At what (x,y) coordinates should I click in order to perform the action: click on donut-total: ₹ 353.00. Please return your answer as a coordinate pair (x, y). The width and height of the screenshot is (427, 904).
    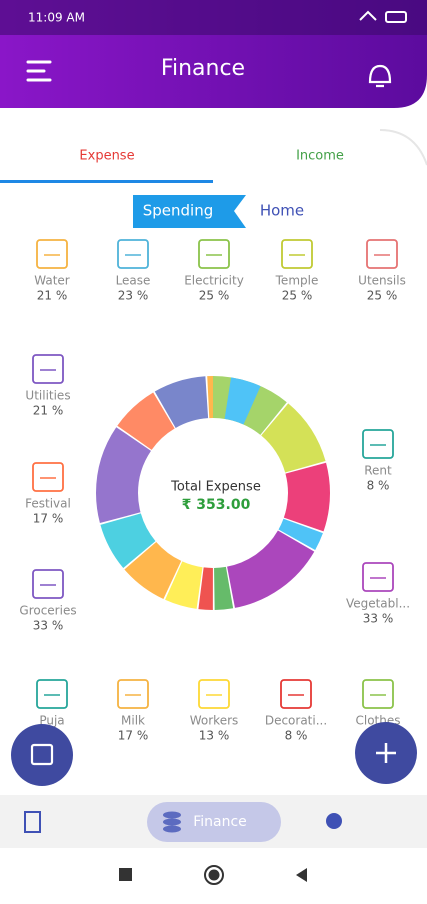
    Looking at the image, I should click on (216, 505).